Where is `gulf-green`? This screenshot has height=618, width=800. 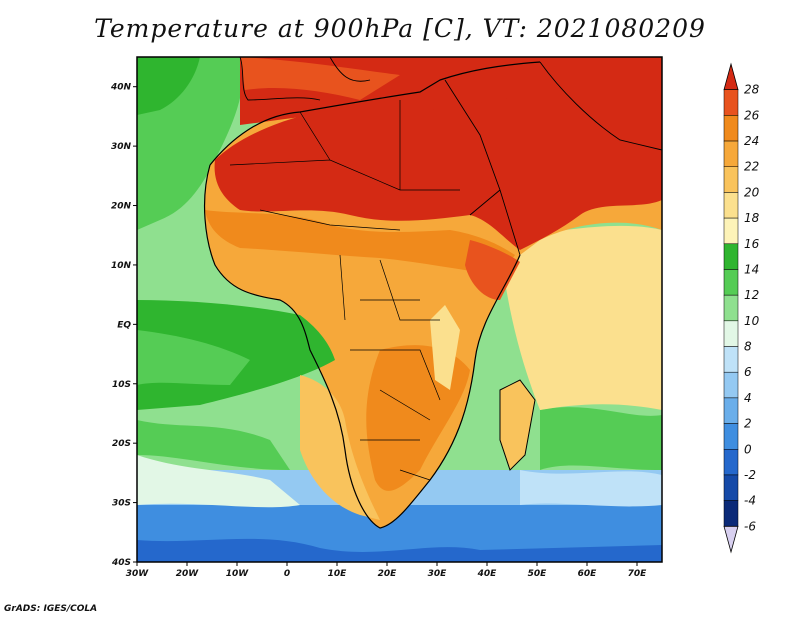 gulf-green is located at coordinates (193, 357).